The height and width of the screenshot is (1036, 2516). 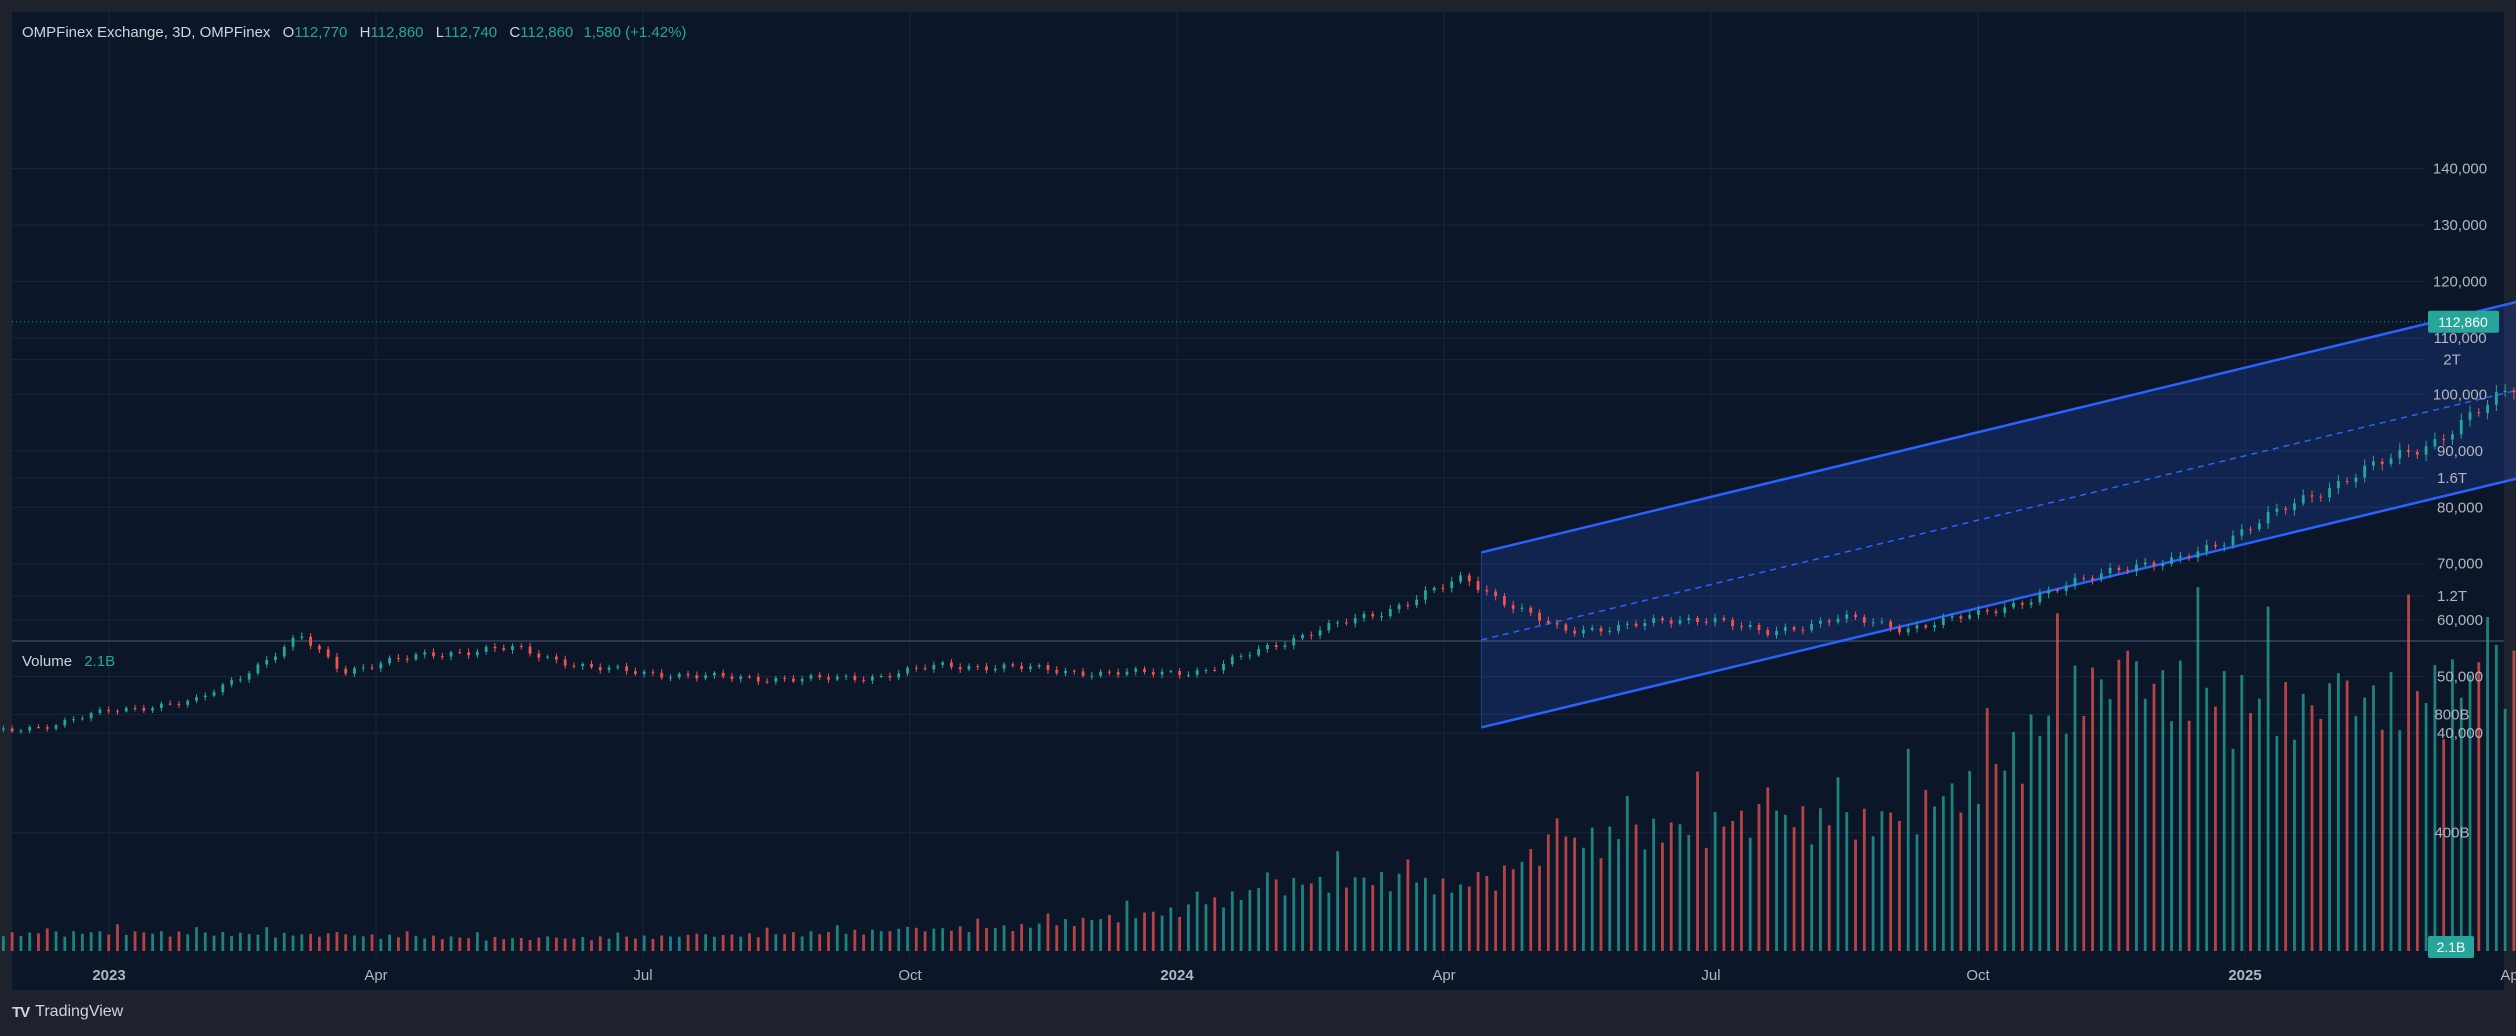 What do you see at coordinates (2460, 225) in the screenshot?
I see `price-tick-label: 130,000` at bounding box center [2460, 225].